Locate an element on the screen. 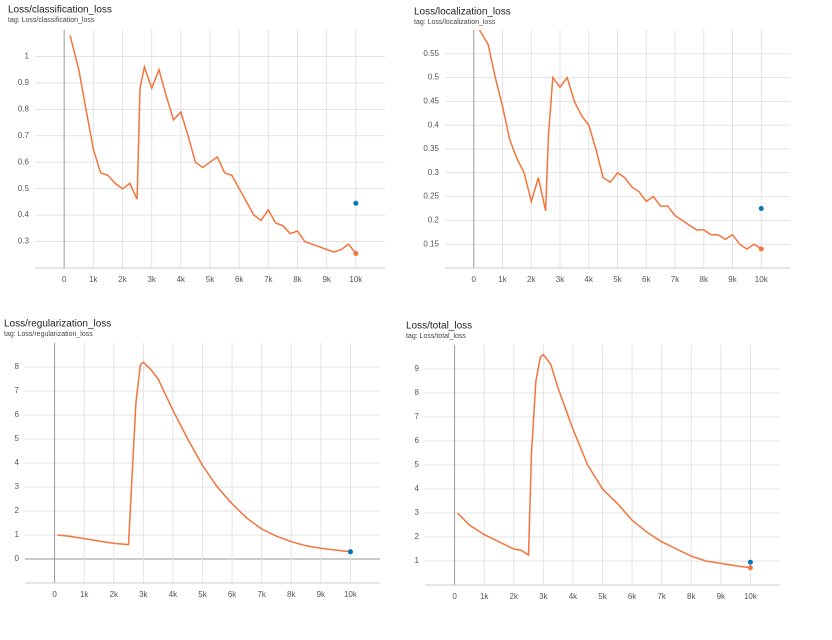  y-tick-label: 0.55 is located at coordinates (431, 53).